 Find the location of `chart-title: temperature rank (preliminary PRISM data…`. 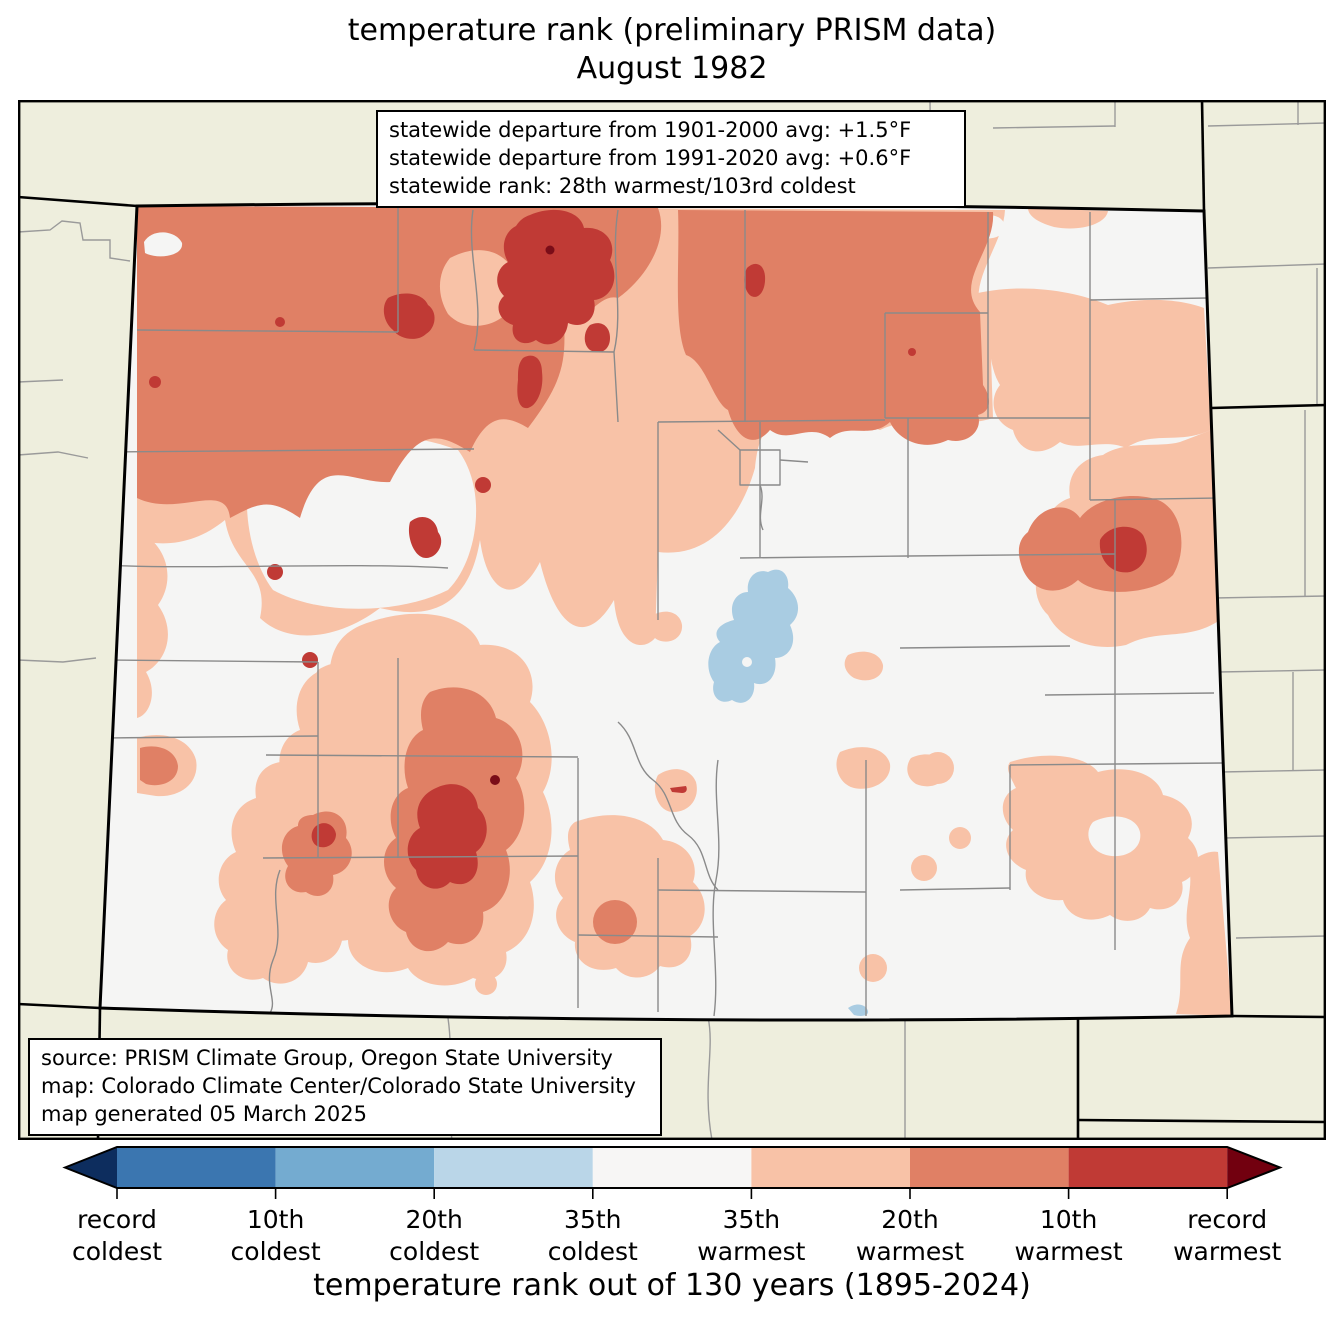

chart-title: temperature rank (preliminary PRISM data… is located at coordinates (672, 49).